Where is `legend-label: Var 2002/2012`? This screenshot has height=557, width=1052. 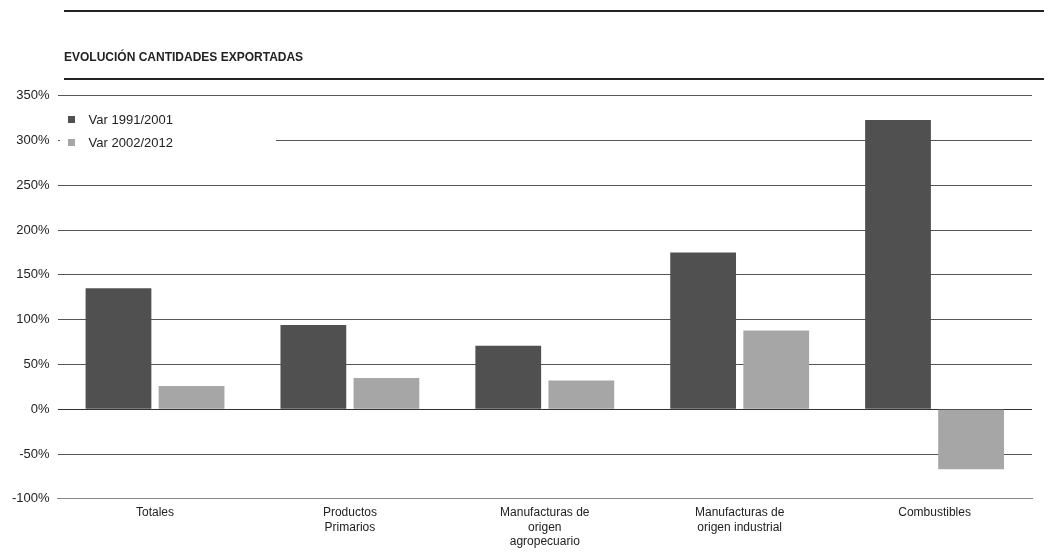 legend-label: Var 2002/2012 is located at coordinates (130, 142).